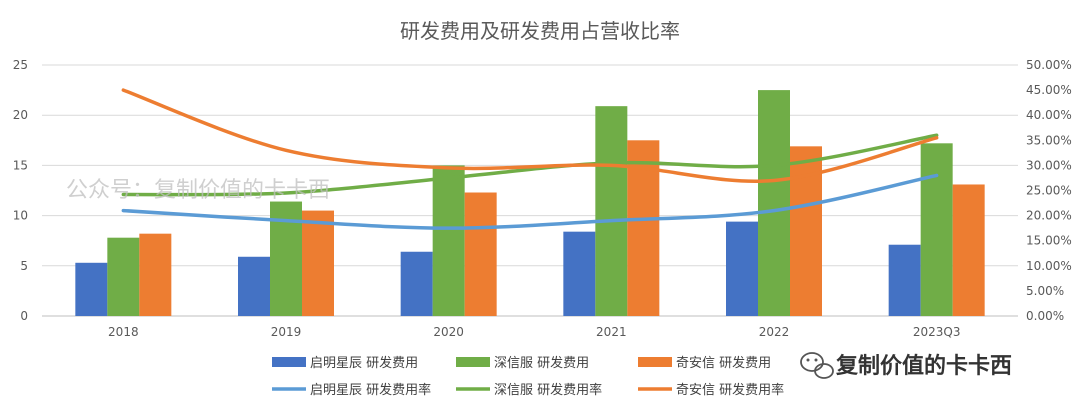  I want to click on brand-text: 复制价值的卡卡西, so click(923, 366).